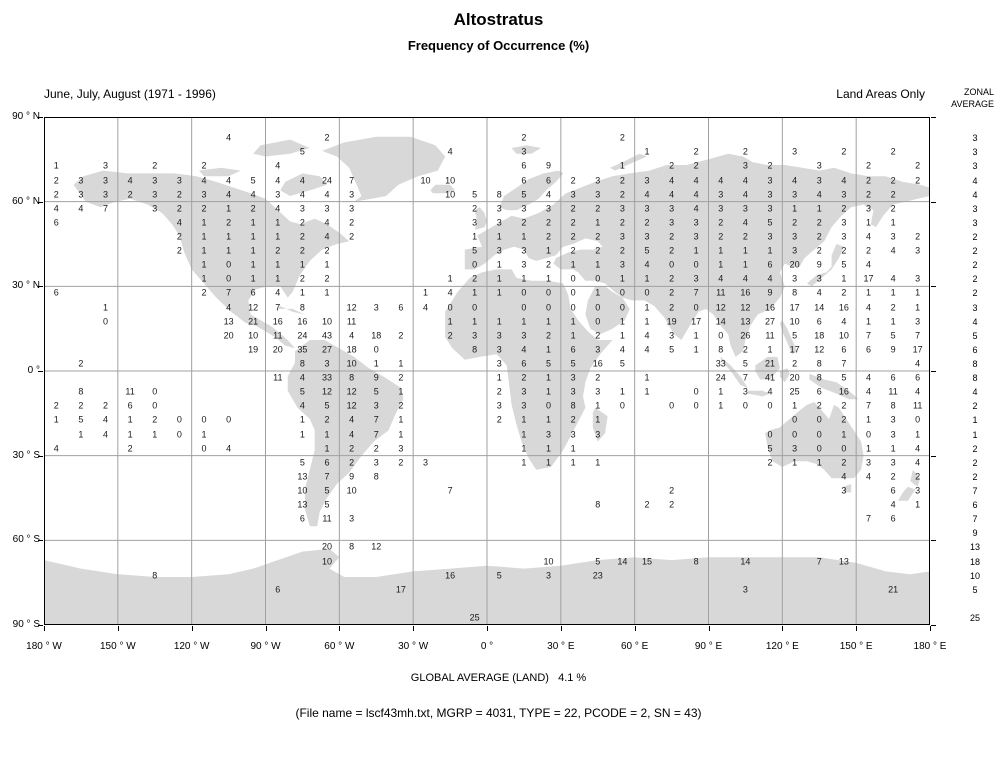 The width and height of the screenshot is (997, 760). Describe the element at coordinates (265, 646) in the screenshot. I see `lon-tick-label: 90 ° W` at that location.